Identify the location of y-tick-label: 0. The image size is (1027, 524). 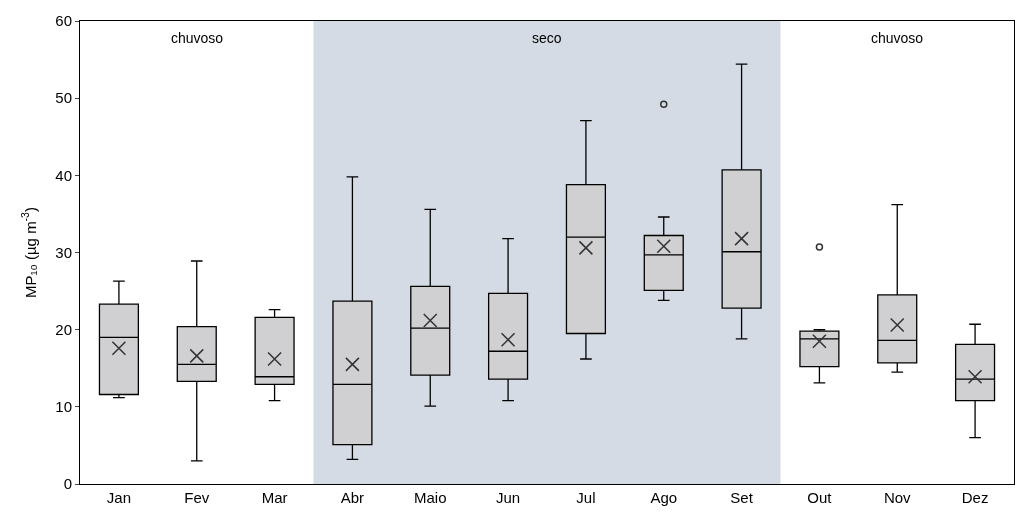
(67, 484).